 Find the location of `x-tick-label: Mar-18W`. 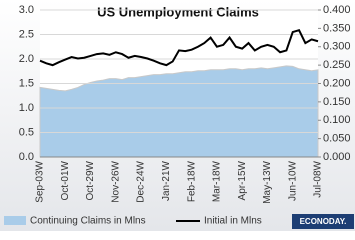

x-tick-label: Mar-18W is located at coordinates (217, 181).